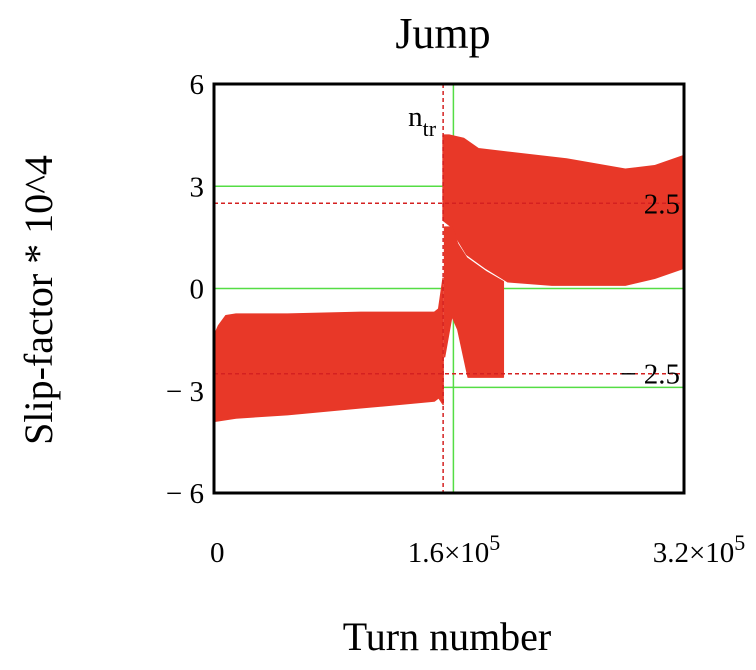 Image resolution: width=756 pixels, height=670 pixels. I want to click on x-tick-label: 1.6×10⁵, so click(454, 549).